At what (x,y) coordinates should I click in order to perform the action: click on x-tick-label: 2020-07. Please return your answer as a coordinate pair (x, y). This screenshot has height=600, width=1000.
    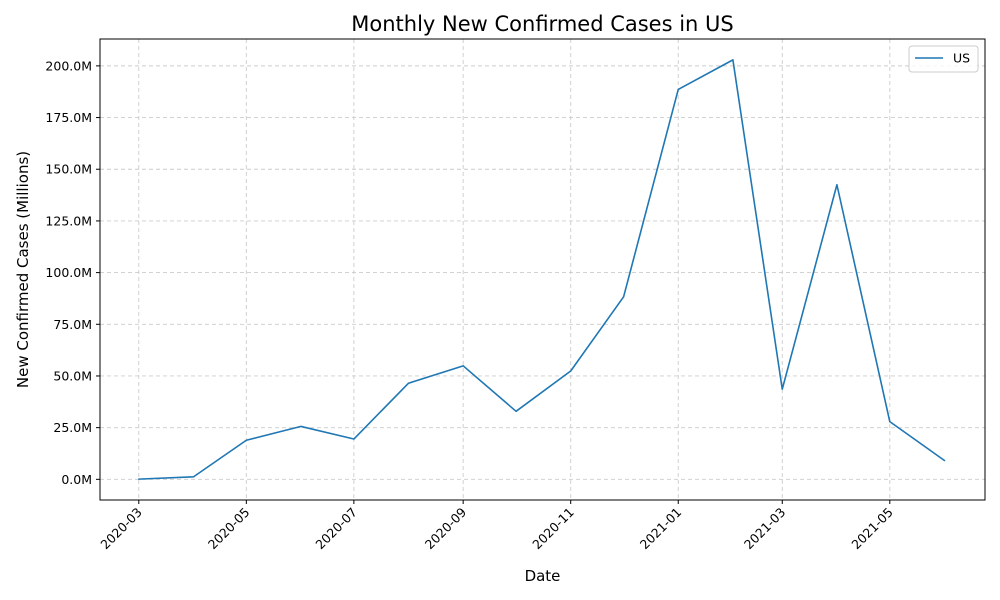
    Looking at the image, I should click on (336, 529).